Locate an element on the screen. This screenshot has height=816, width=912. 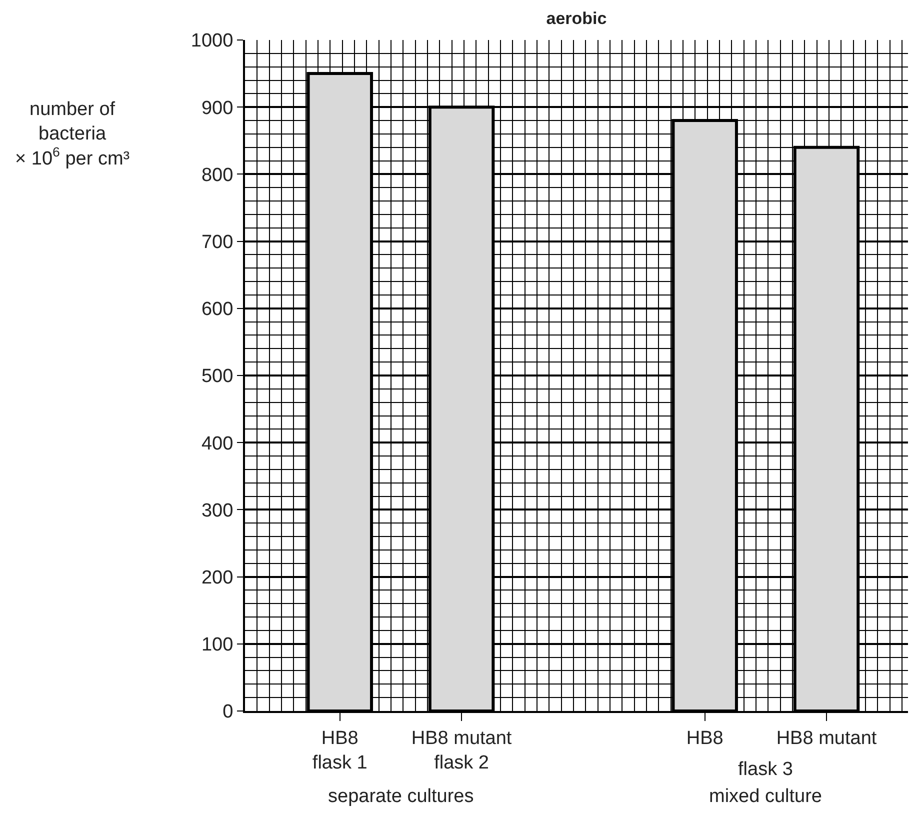
y-tick-label: 100 is located at coordinates (217, 645).